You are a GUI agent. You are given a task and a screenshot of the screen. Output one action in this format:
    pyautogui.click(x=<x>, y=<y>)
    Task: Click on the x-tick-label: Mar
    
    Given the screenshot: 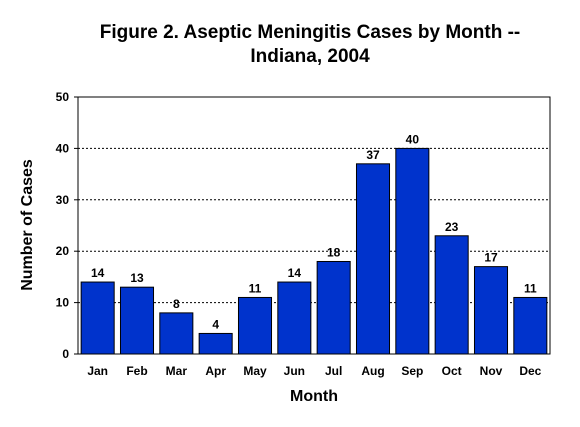 What is the action you would take?
    pyautogui.click(x=177, y=371)
    